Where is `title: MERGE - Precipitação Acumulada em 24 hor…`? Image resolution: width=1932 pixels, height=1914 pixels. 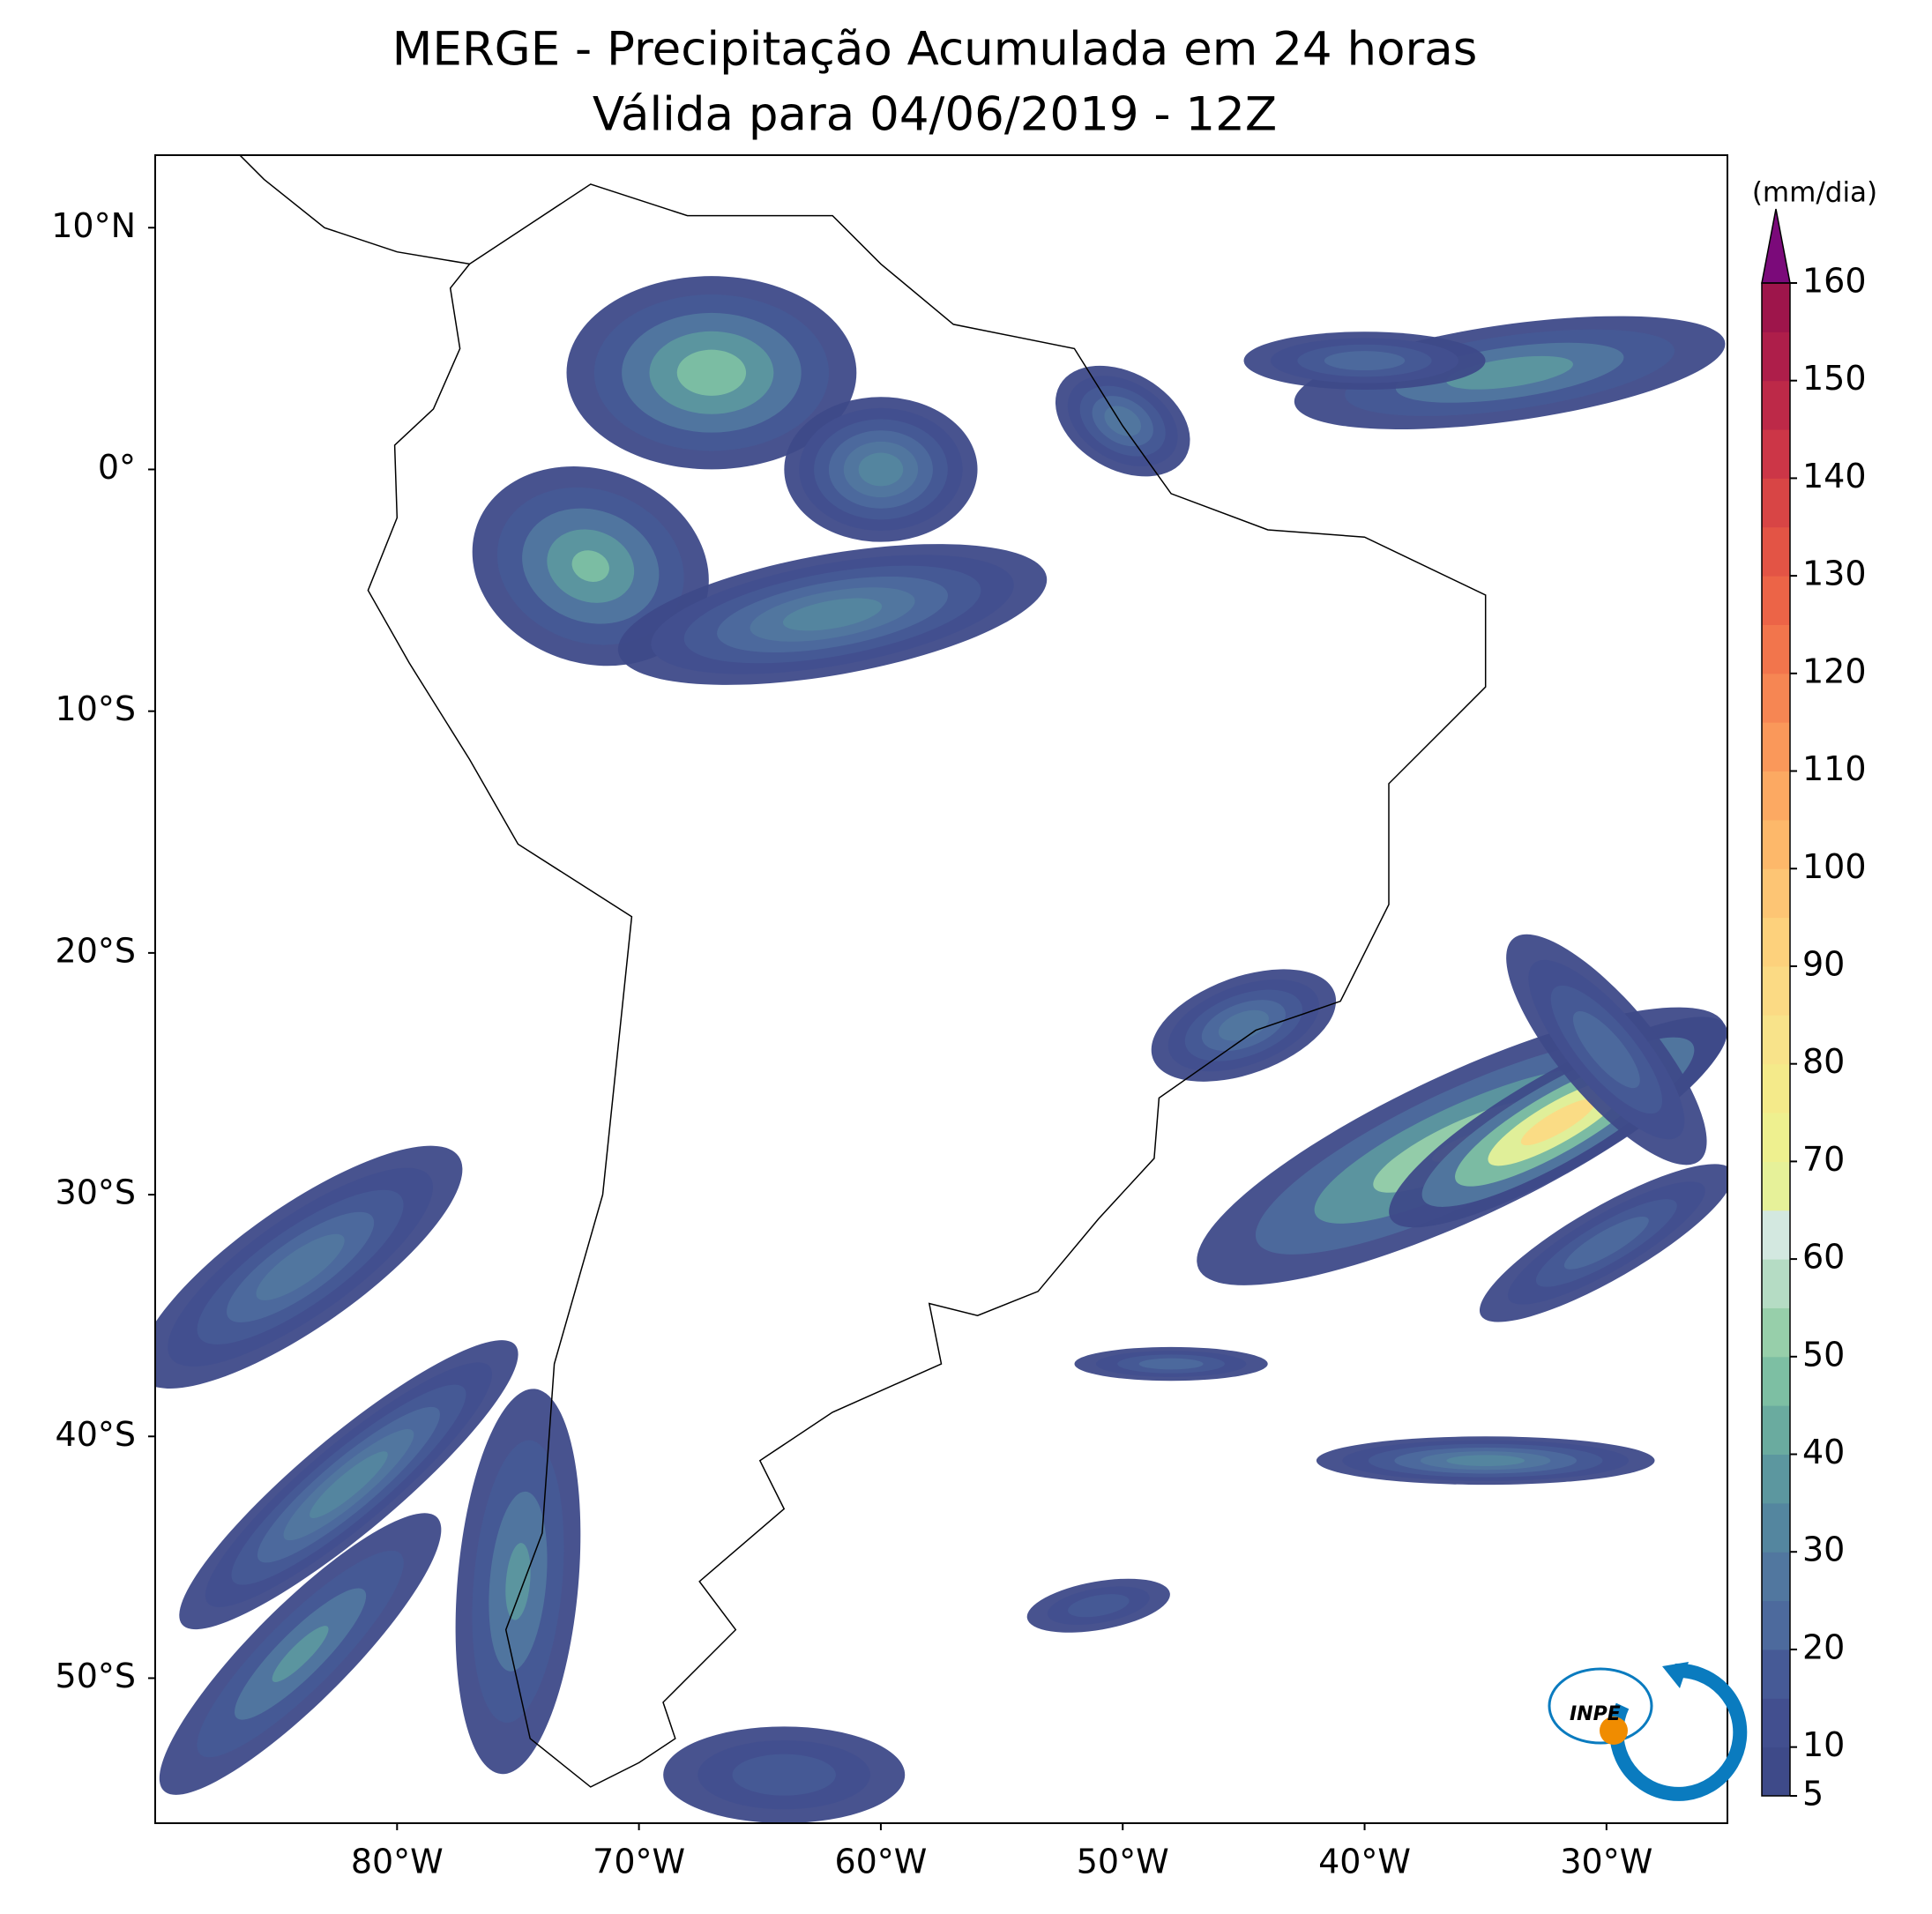
title: MERGE - Precipitação Acumulada em 24 hor… is located at coordinates (935, 50).